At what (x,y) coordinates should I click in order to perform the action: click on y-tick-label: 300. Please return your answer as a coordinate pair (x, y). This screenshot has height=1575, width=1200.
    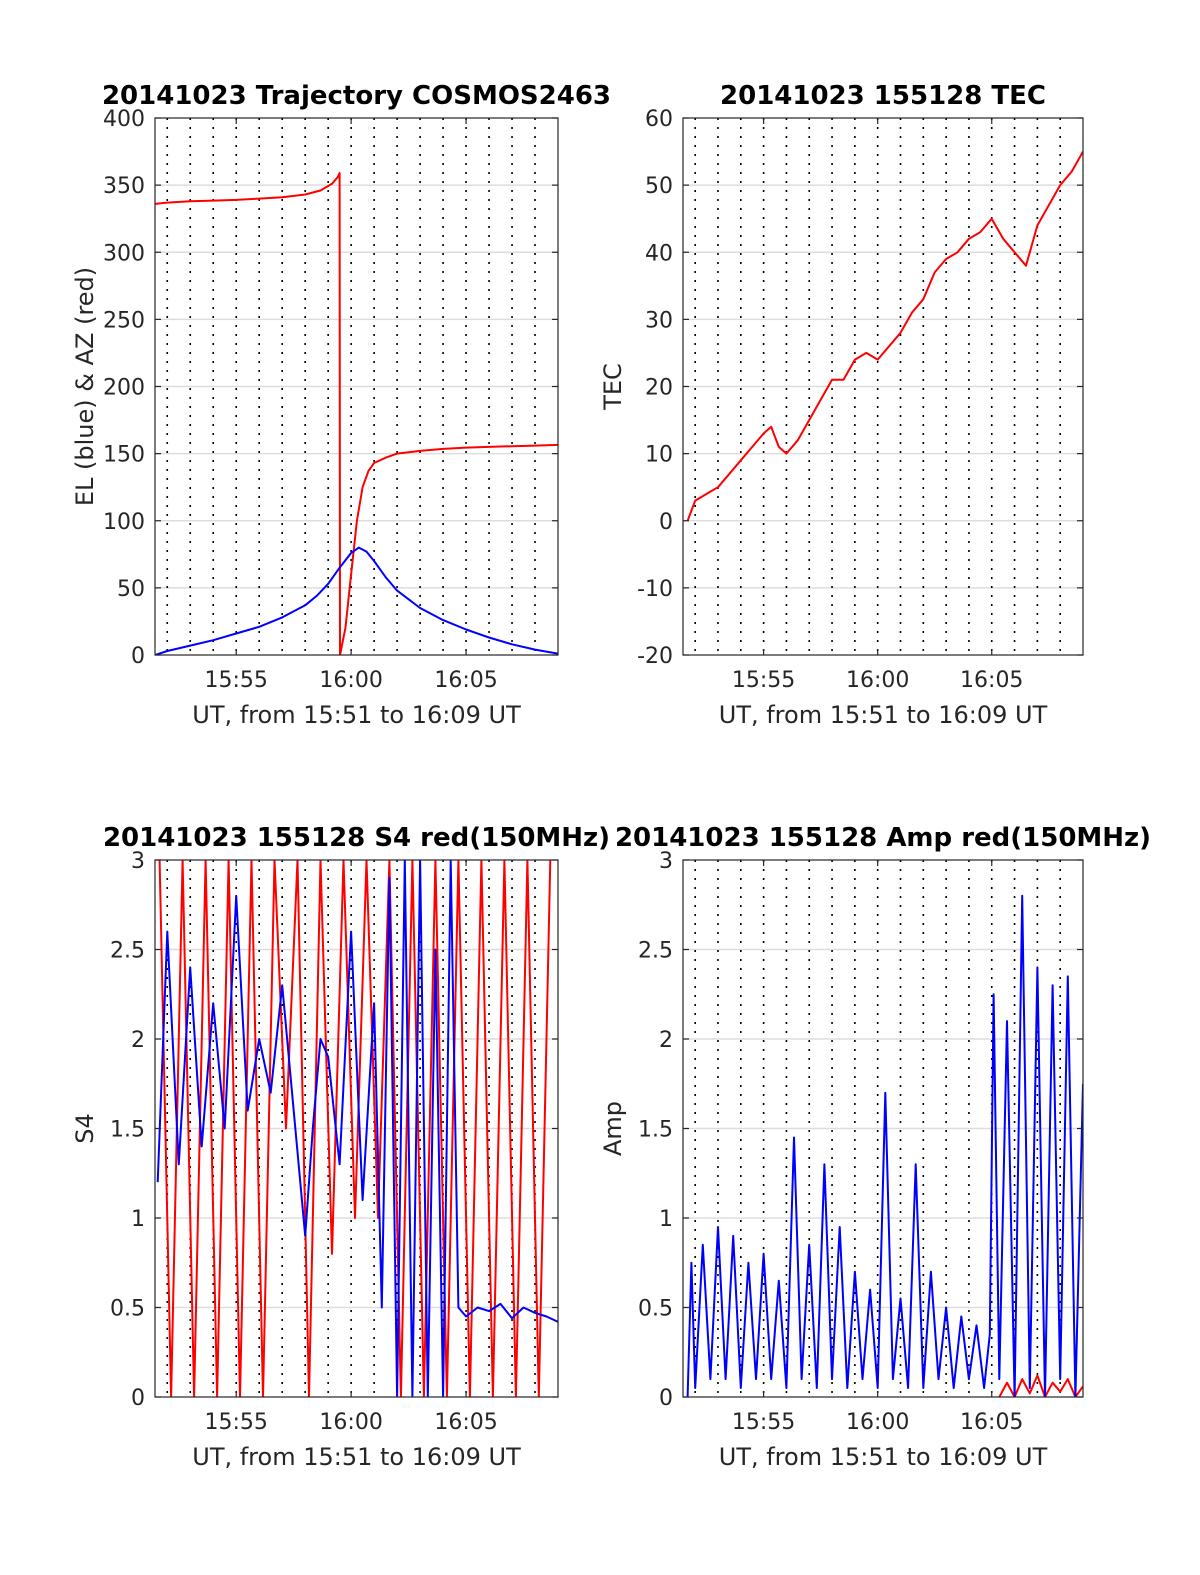
    Looking at the image, I should click on (124, 253).